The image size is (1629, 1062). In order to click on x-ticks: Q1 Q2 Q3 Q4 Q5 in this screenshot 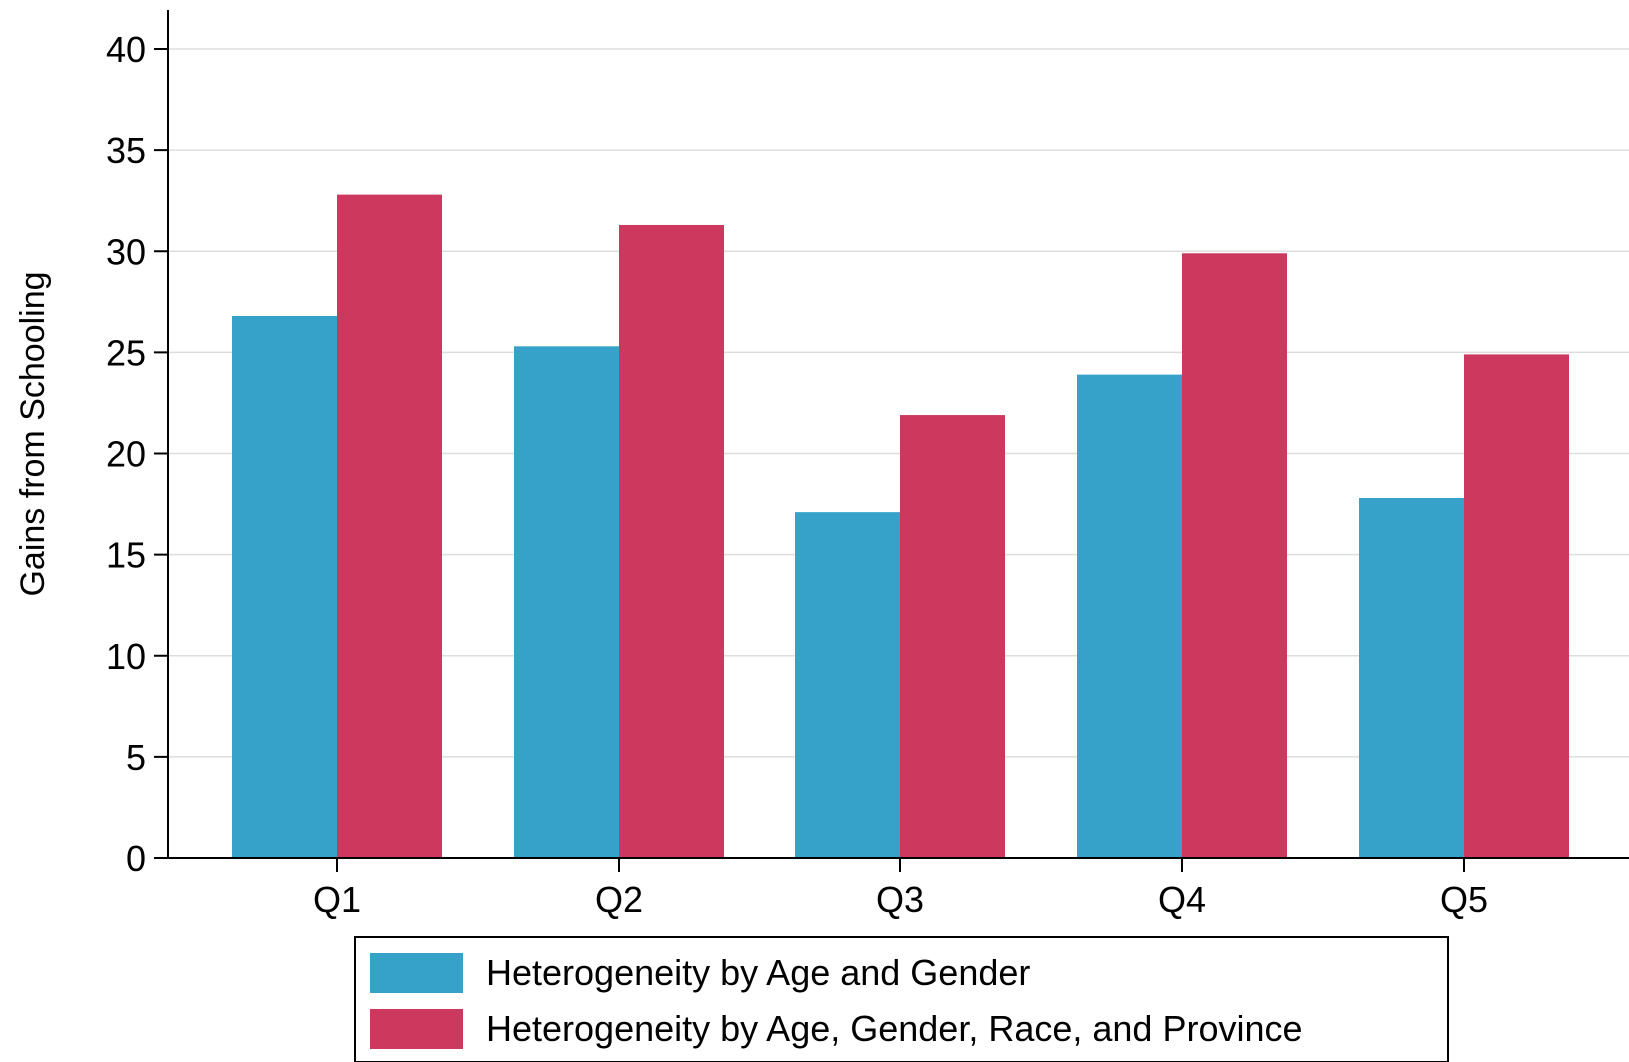, I will do `click(900, 889)`.